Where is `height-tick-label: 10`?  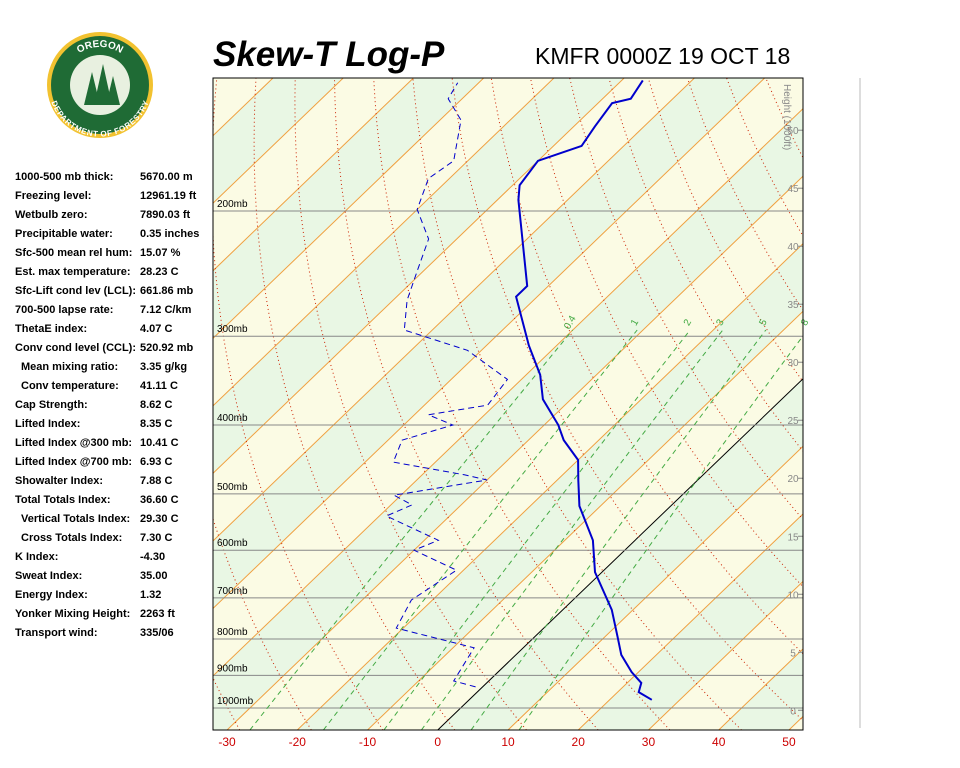
height-tick-label: 10 is located at coordinates (793, 595).